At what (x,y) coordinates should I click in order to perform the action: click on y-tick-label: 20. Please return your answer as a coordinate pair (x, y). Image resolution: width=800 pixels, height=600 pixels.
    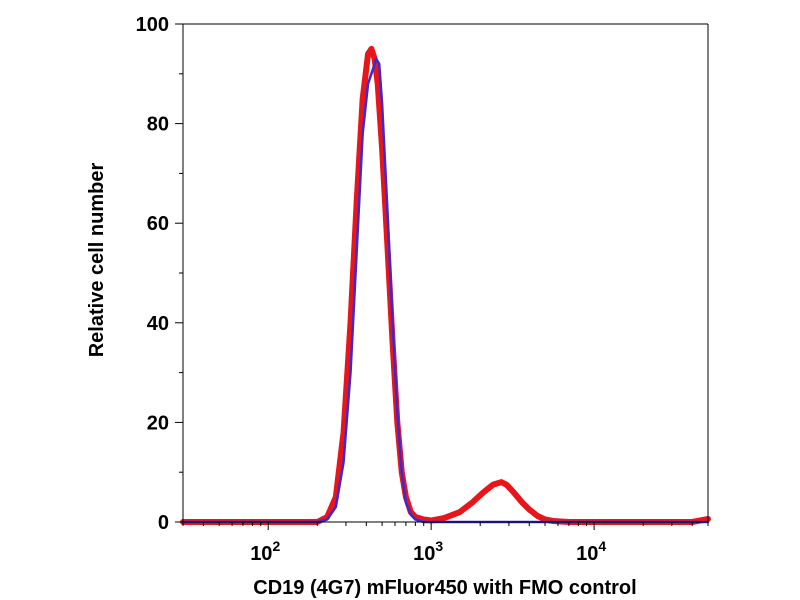
    Looking at the image, I should click on (158, 423).